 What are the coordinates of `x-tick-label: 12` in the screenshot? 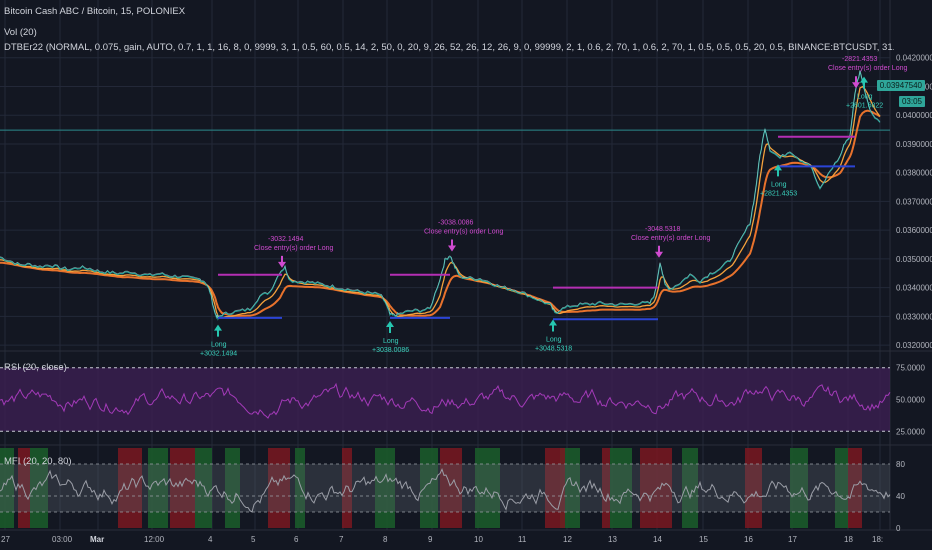 It's located at (567, 539).